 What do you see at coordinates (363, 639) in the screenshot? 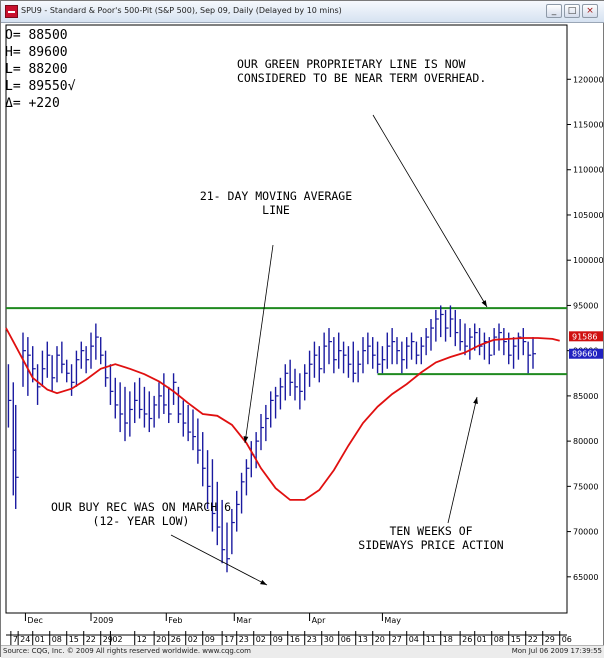
I see `day-tick-label: 13` at bounding box center [363, 639].